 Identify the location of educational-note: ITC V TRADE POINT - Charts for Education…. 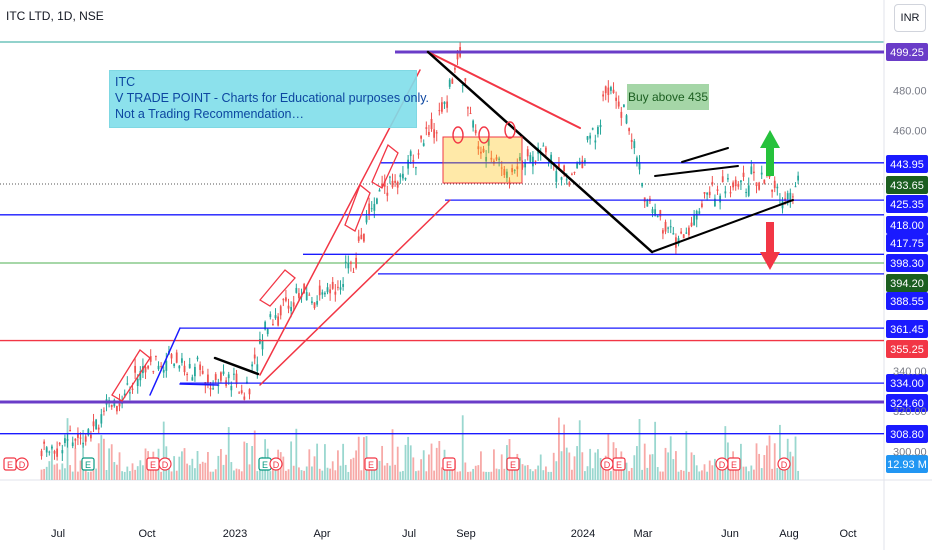
(269, 99).